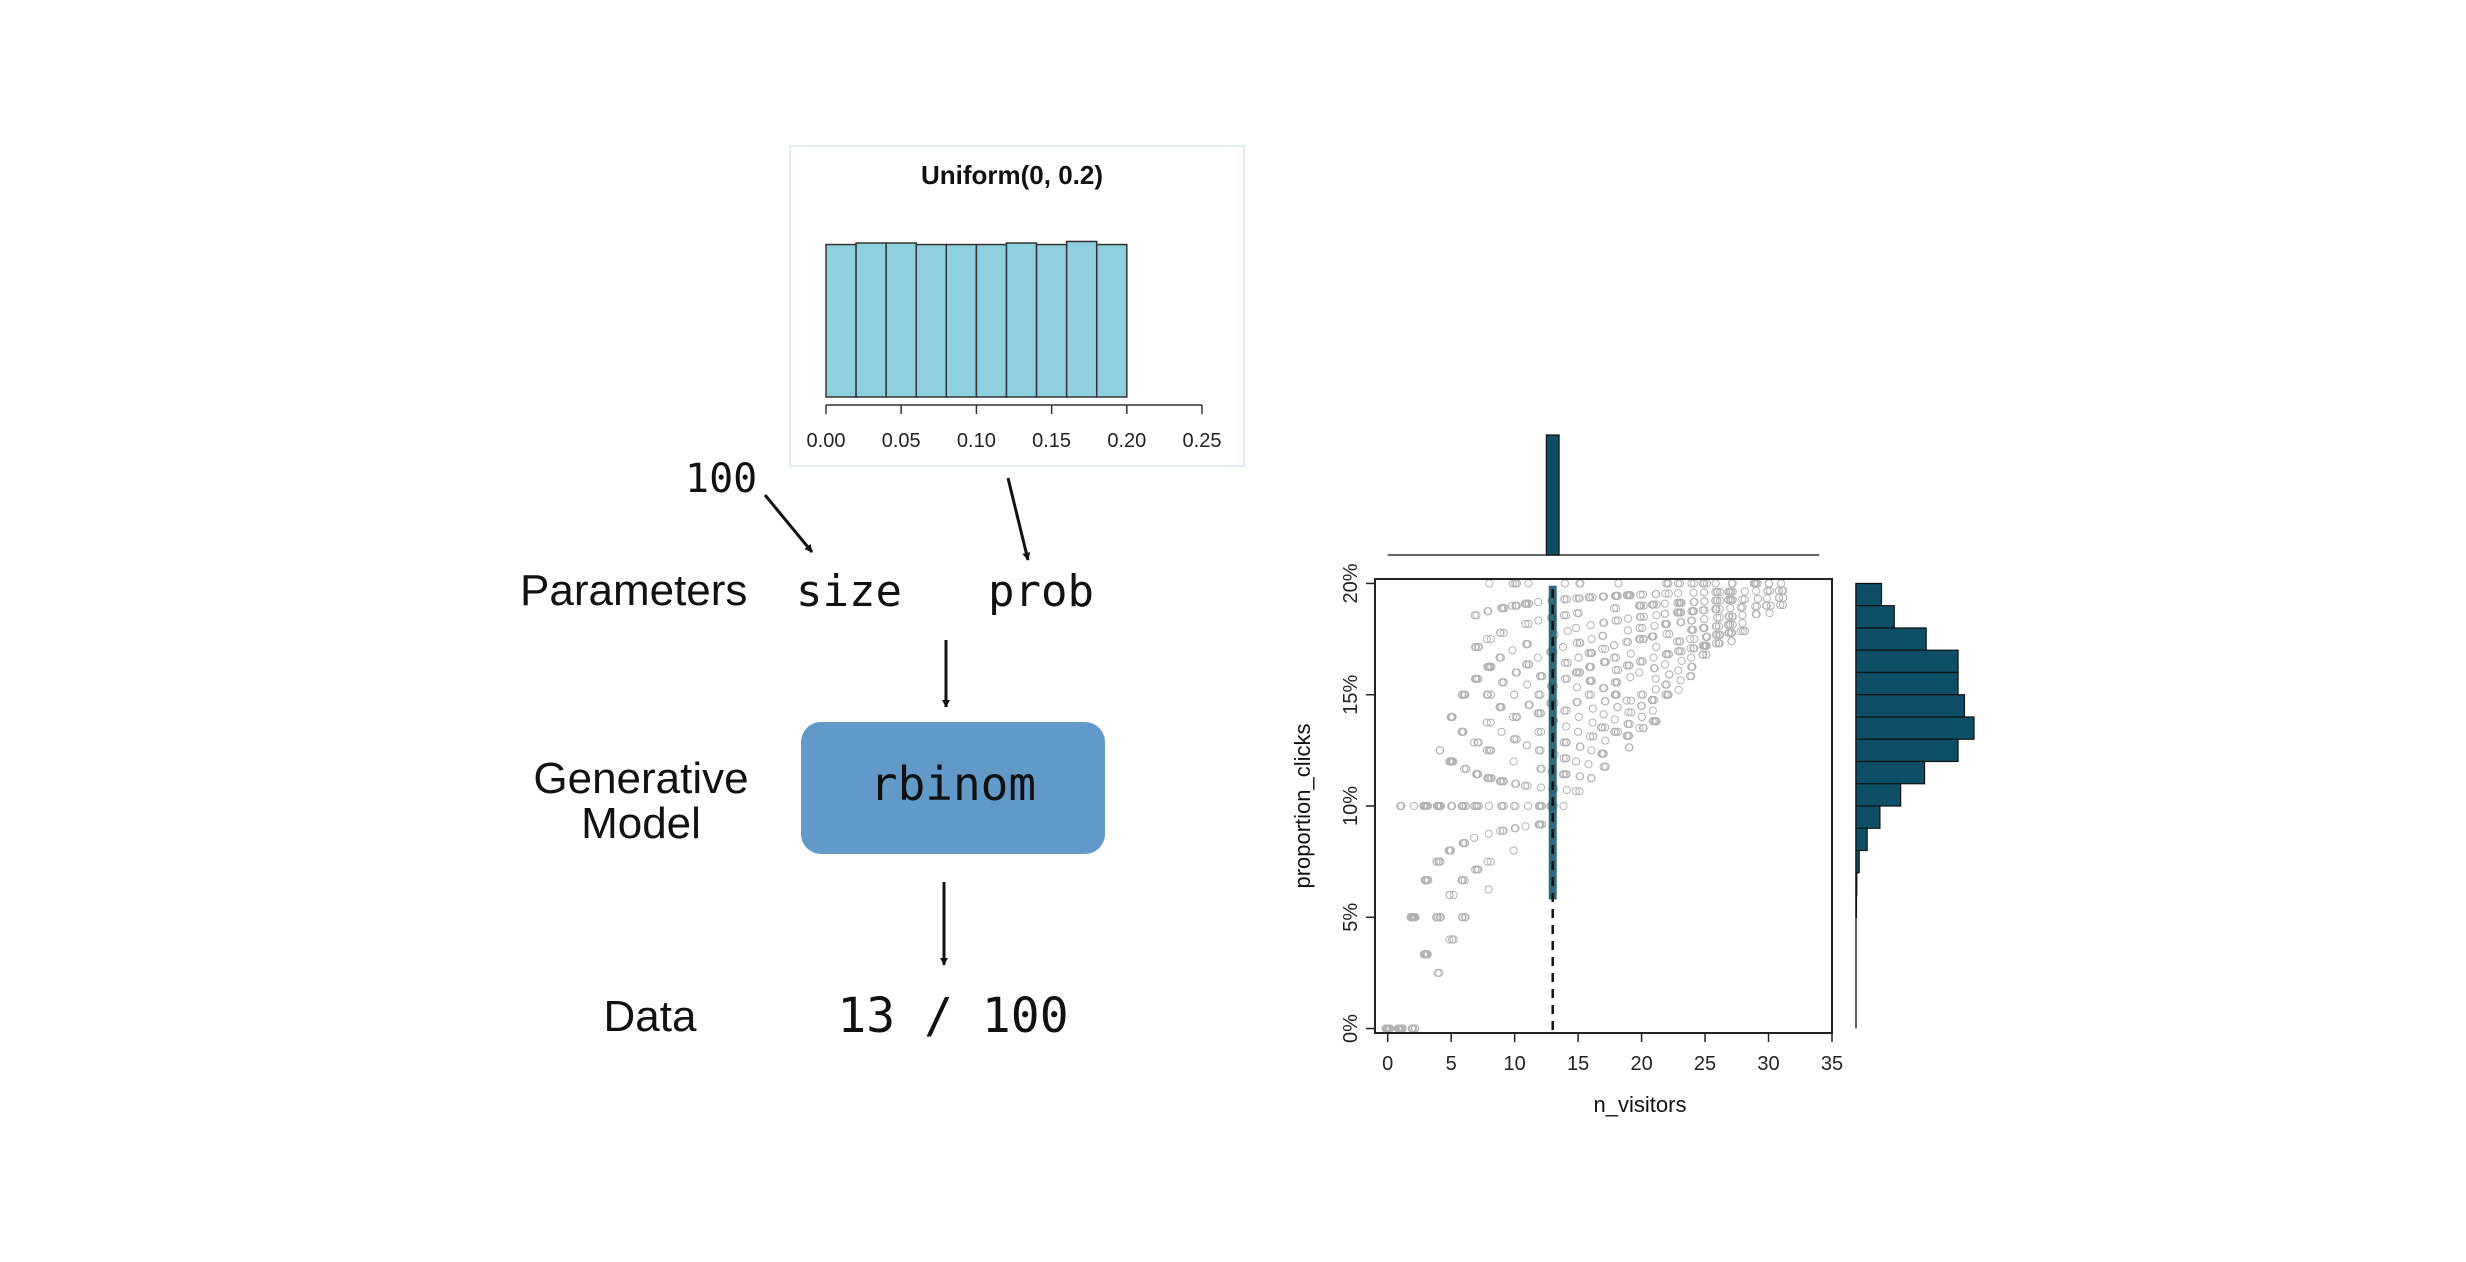 The width and height of the screenshot is (2466, 1262). I want to click on y-tick-label: 10%, so click(1351, 806).